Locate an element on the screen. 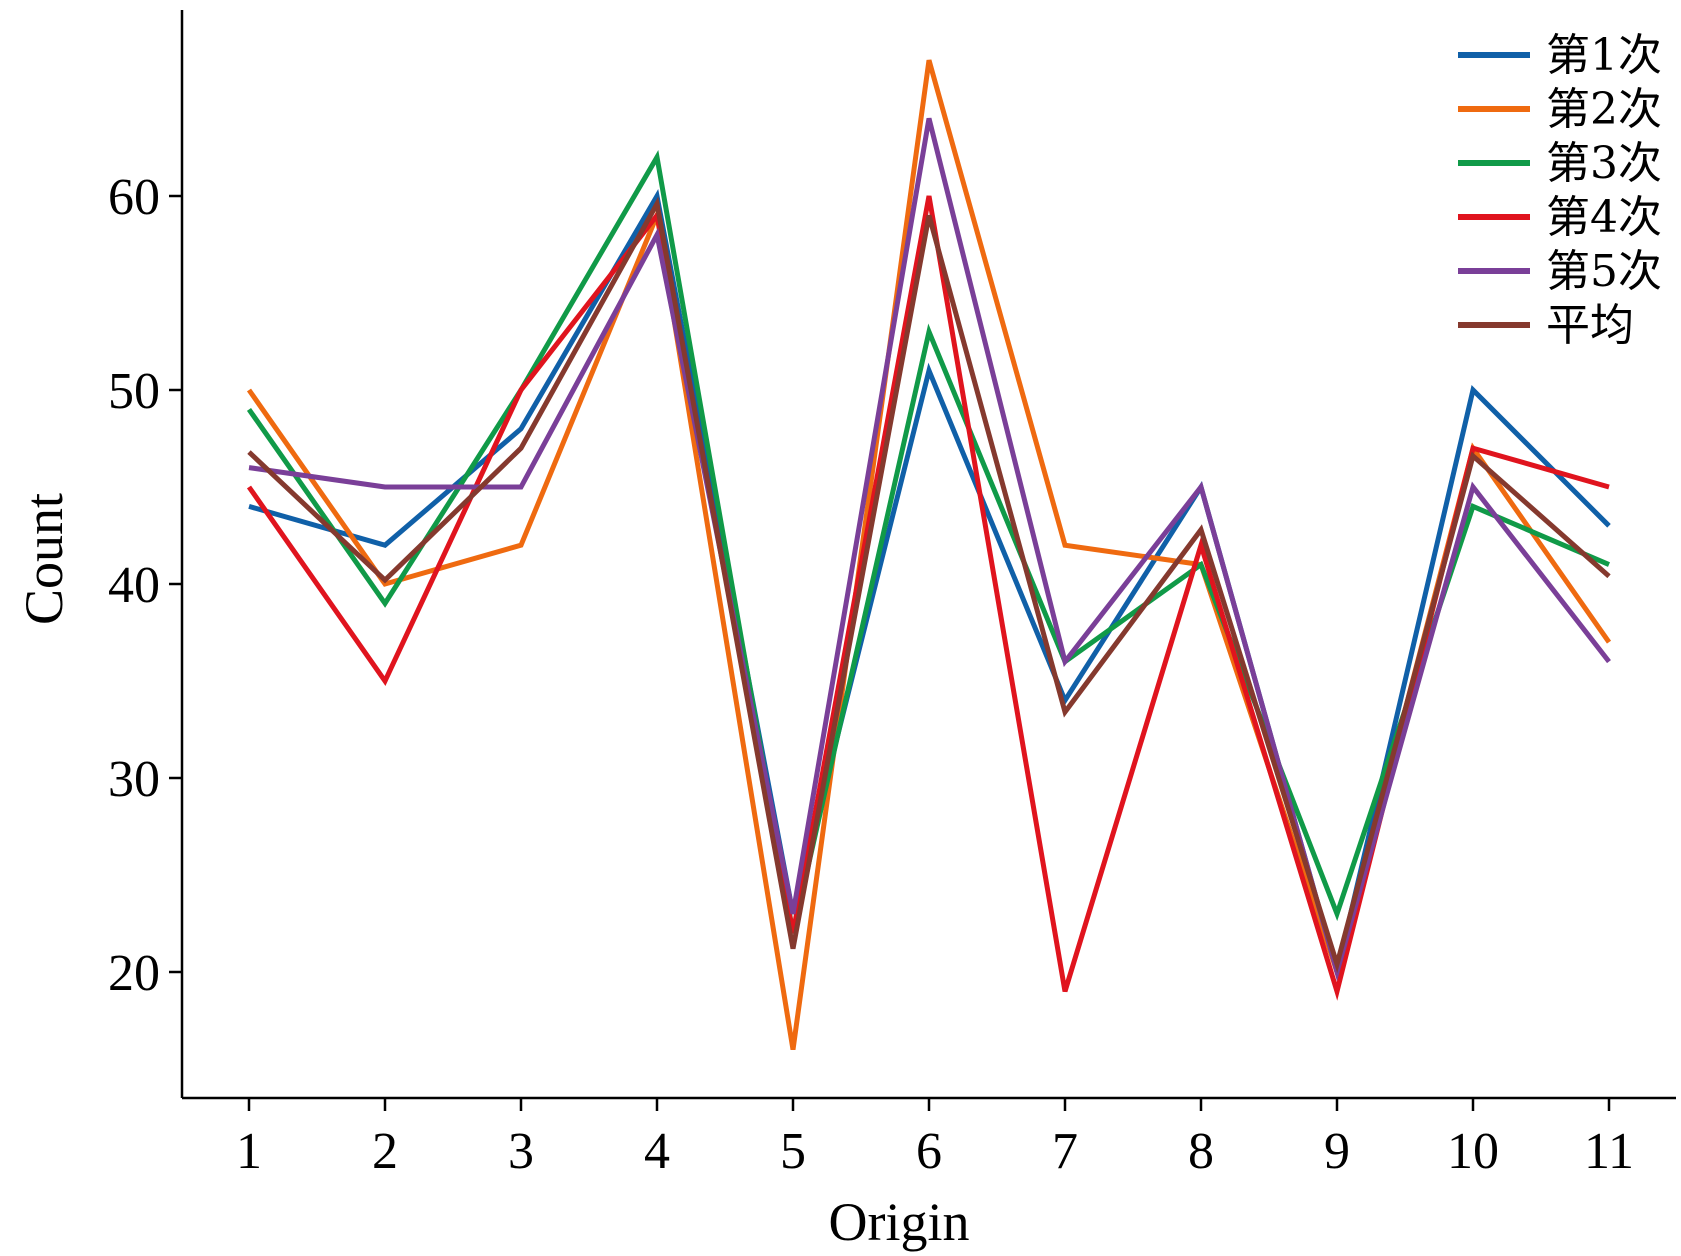 The height and width of the screenshot is (1256, 1681). x-tick-label: 3 is located at coordinates (521, 1151).